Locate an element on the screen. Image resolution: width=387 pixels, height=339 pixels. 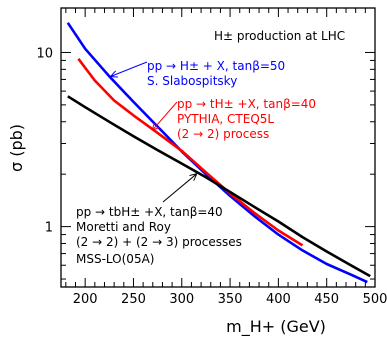
red-annotation-line-2: PYTHIA, CTEQ5L is located at coordinates (225, 119).